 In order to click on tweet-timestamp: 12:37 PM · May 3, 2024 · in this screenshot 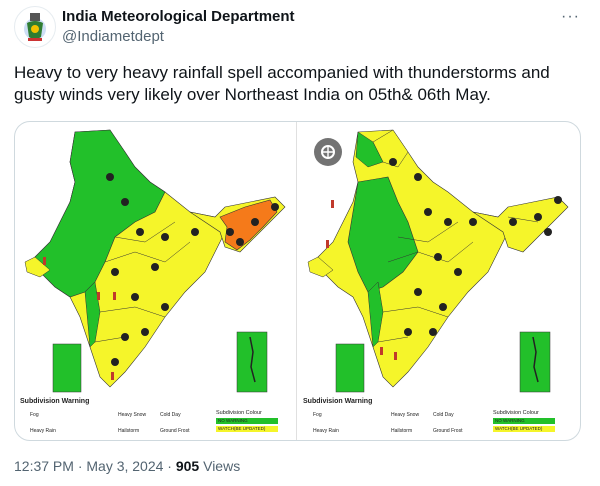, I will do `click(95, 466)`.